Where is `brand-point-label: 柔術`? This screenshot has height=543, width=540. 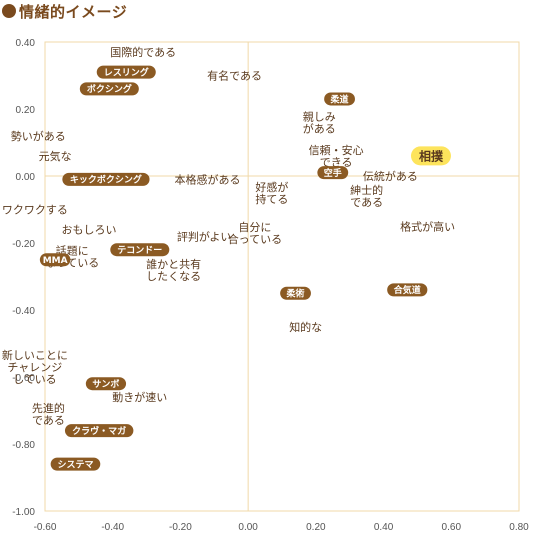
brand-point-label: 柔術 is located at coordinates (295, 294).